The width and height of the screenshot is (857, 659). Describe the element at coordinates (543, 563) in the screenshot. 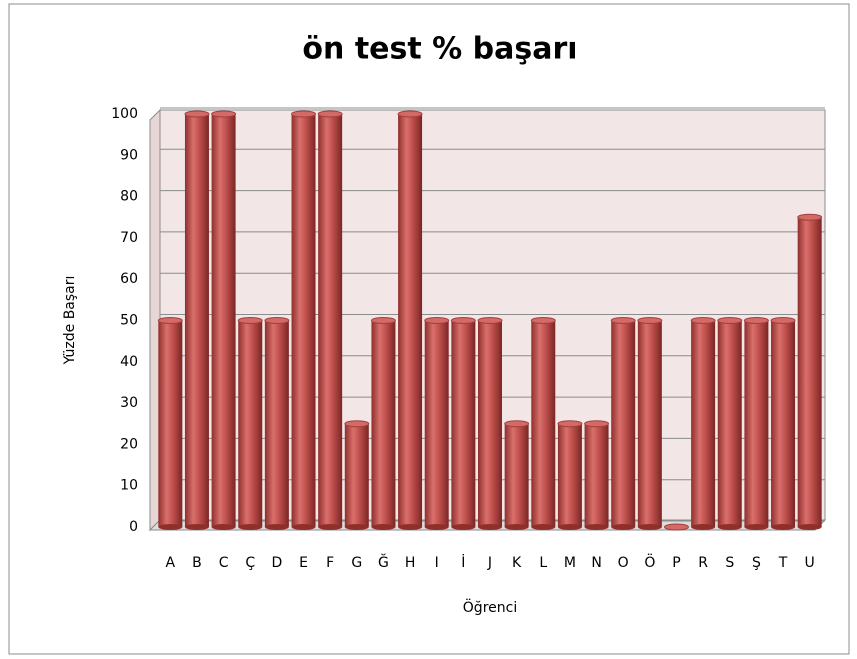

I see `x-tick-label: L` at that location.